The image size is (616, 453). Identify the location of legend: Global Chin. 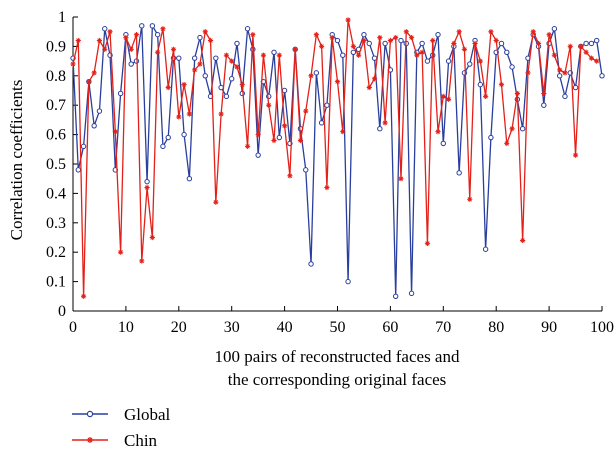
(121, 427).